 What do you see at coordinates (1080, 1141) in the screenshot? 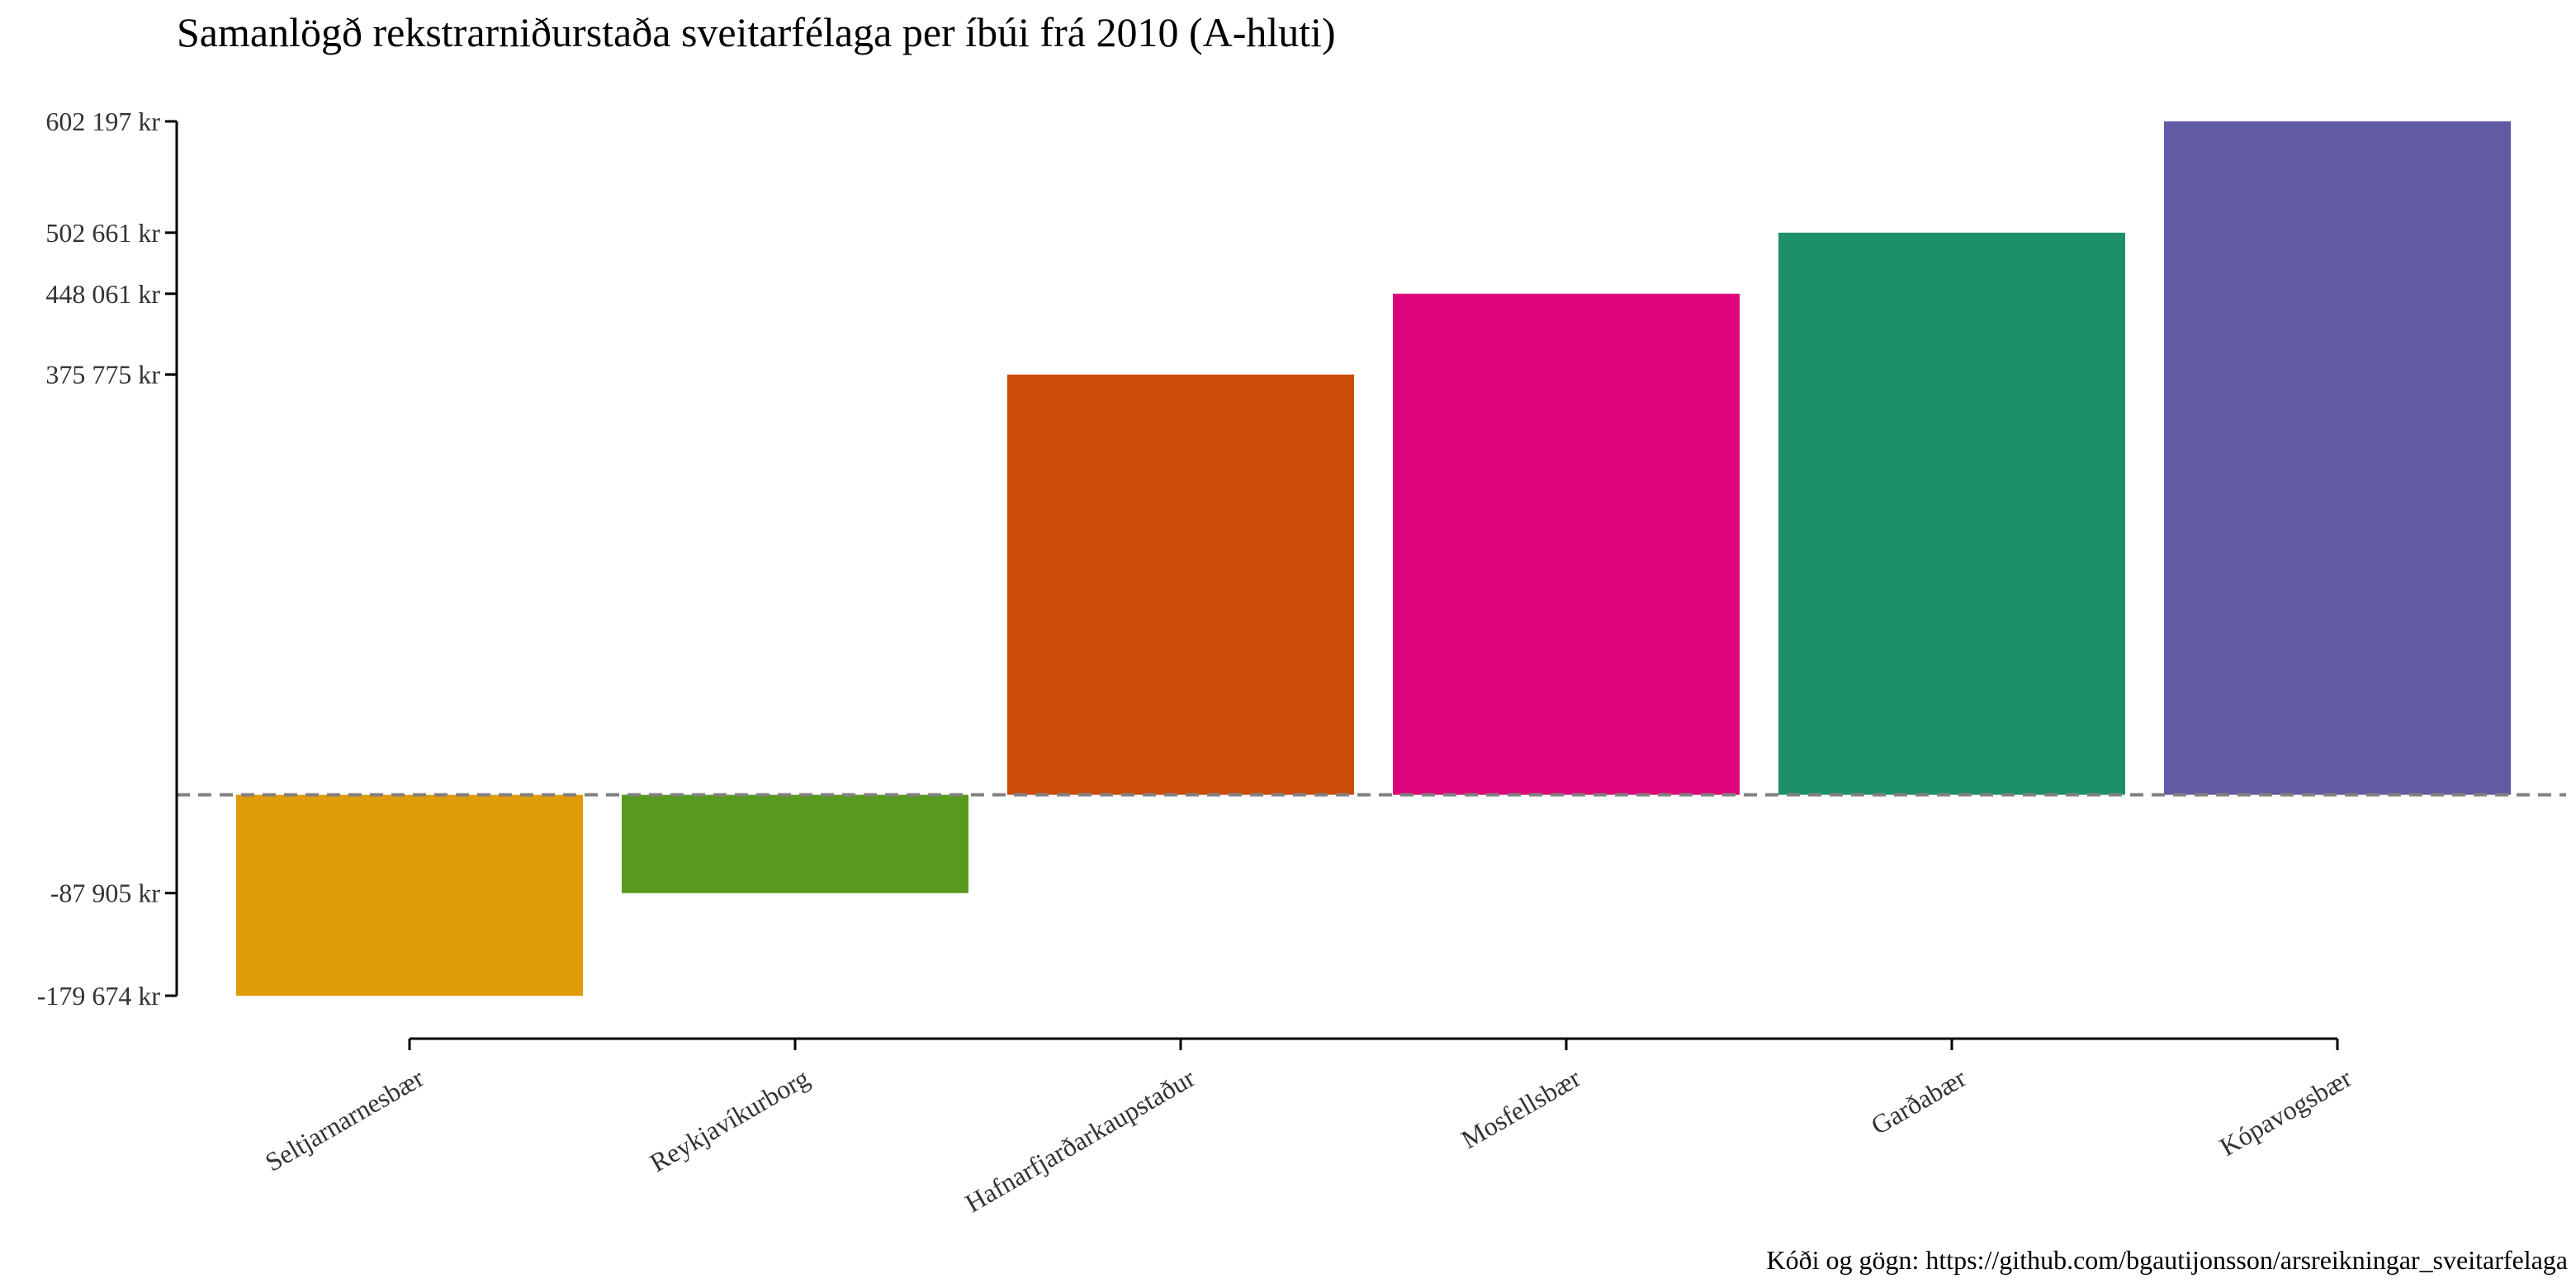
I see `x-tick-label-2: Hafnarfjarðarkaupstaður` at bounding box center [1080, 1141].